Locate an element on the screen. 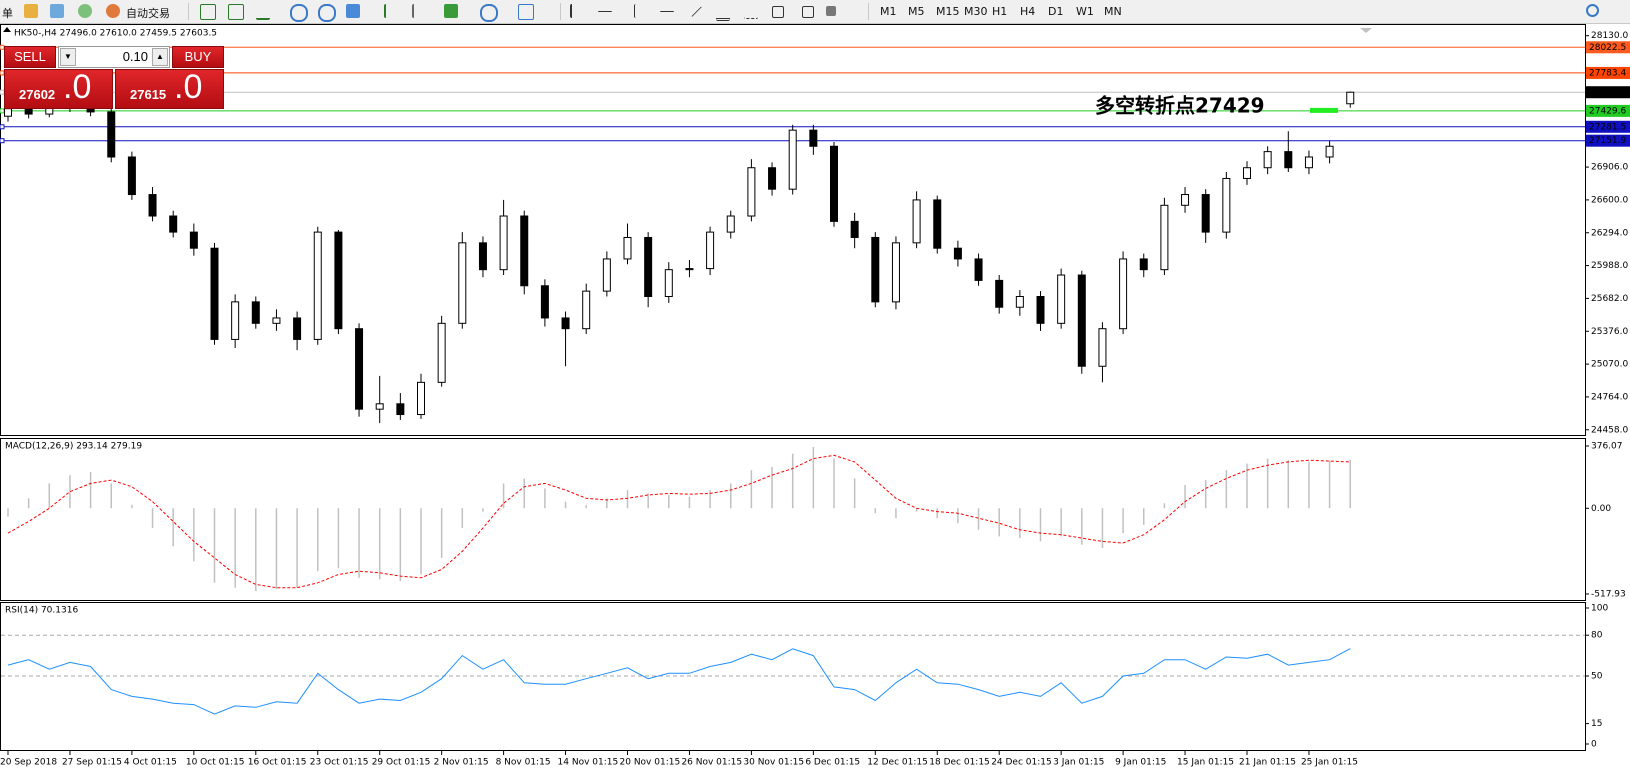 This screenshot has height=770, width=1630. menu-label: 单 is located at coordinates (7, 13).